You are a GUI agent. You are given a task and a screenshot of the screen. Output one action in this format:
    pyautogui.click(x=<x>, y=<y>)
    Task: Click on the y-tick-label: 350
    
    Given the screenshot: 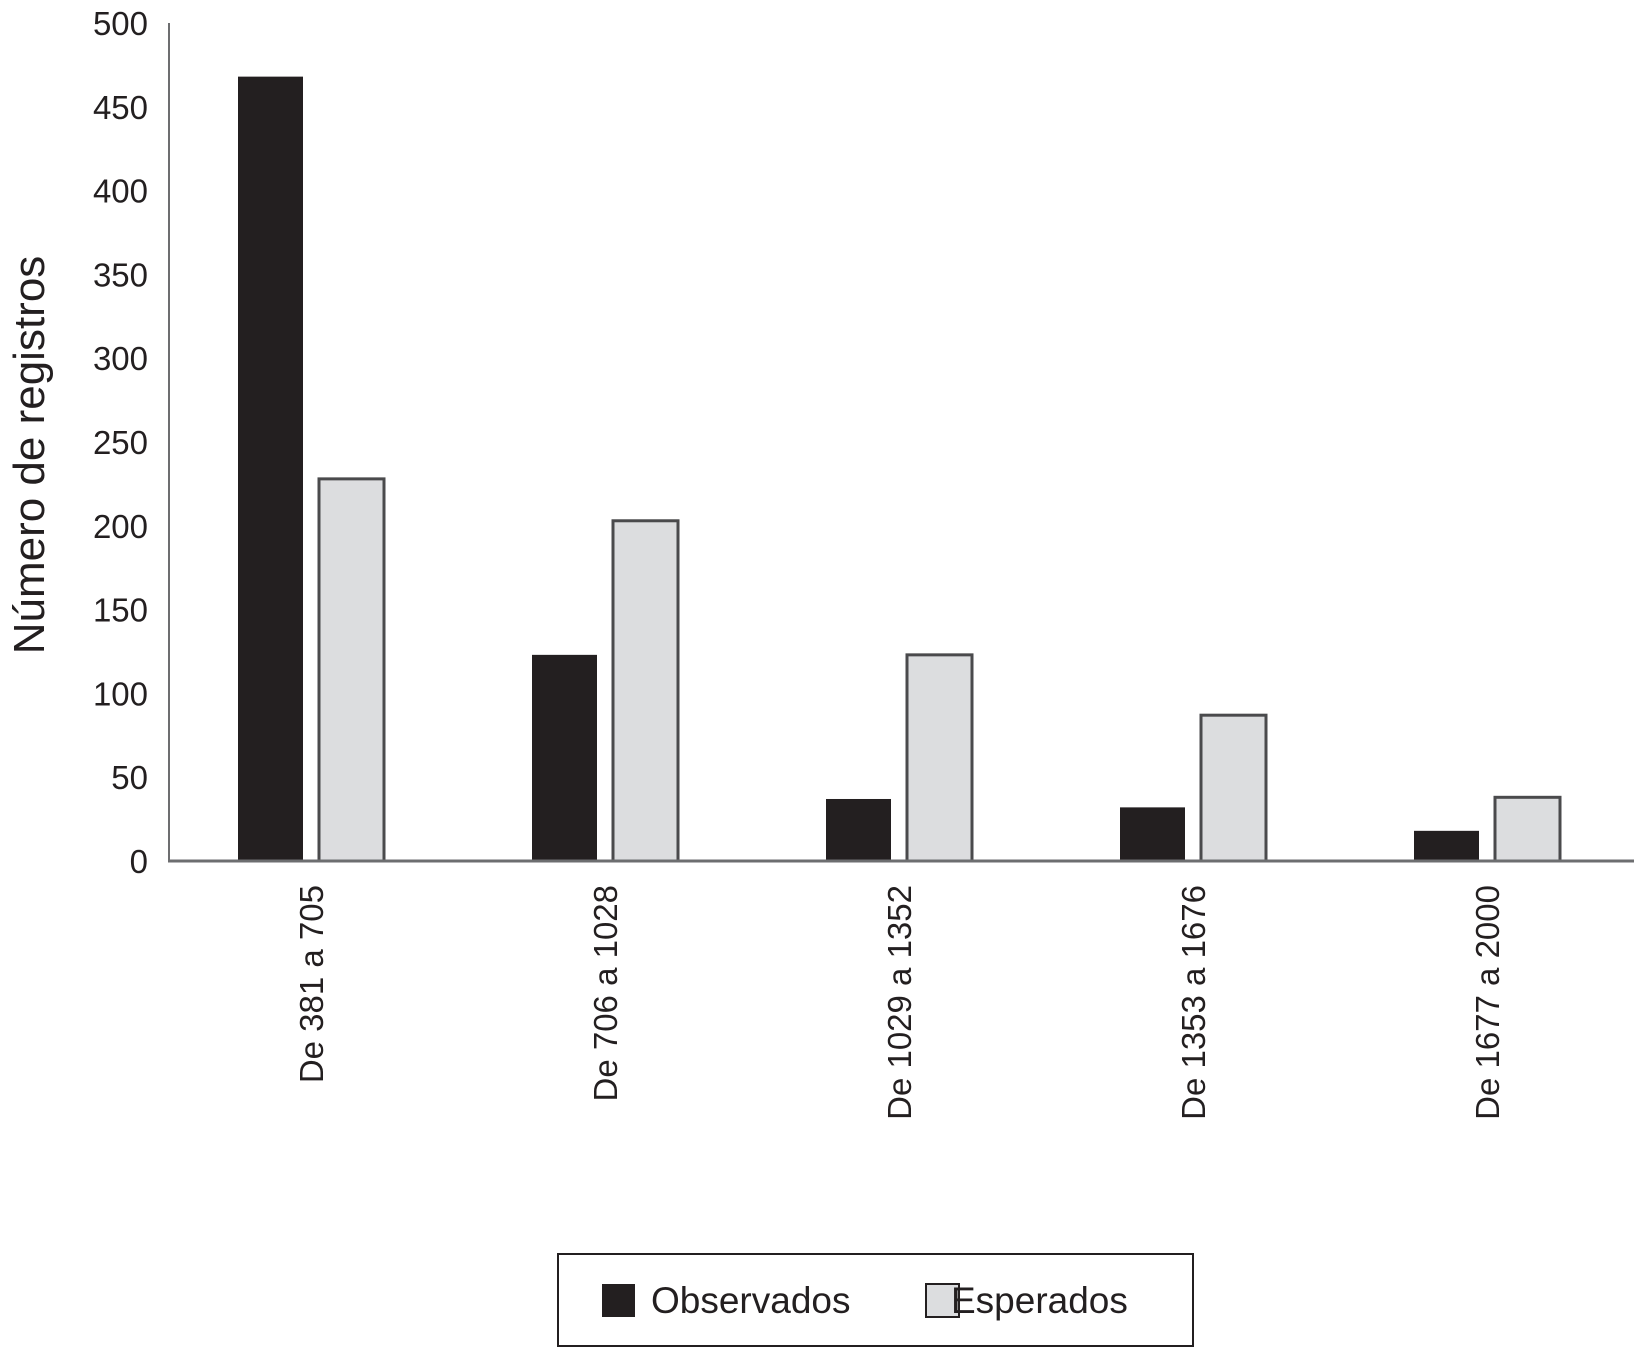 What is the action you would take?
    pyautogui.click(x=120, y=274)
    